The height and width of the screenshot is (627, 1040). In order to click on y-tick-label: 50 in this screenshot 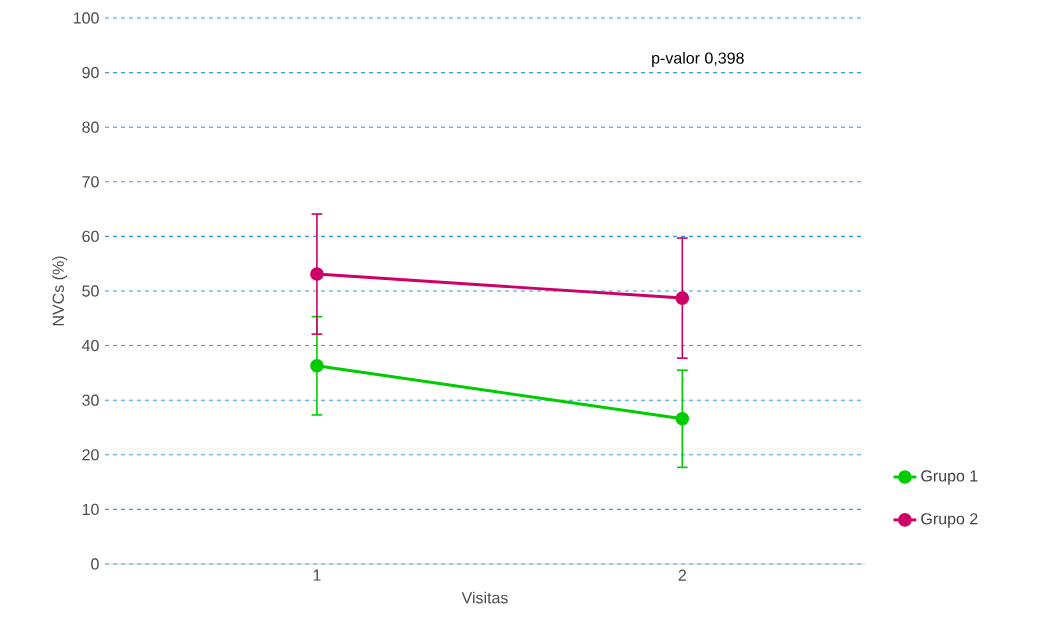, I will do `click(90, 291)`.